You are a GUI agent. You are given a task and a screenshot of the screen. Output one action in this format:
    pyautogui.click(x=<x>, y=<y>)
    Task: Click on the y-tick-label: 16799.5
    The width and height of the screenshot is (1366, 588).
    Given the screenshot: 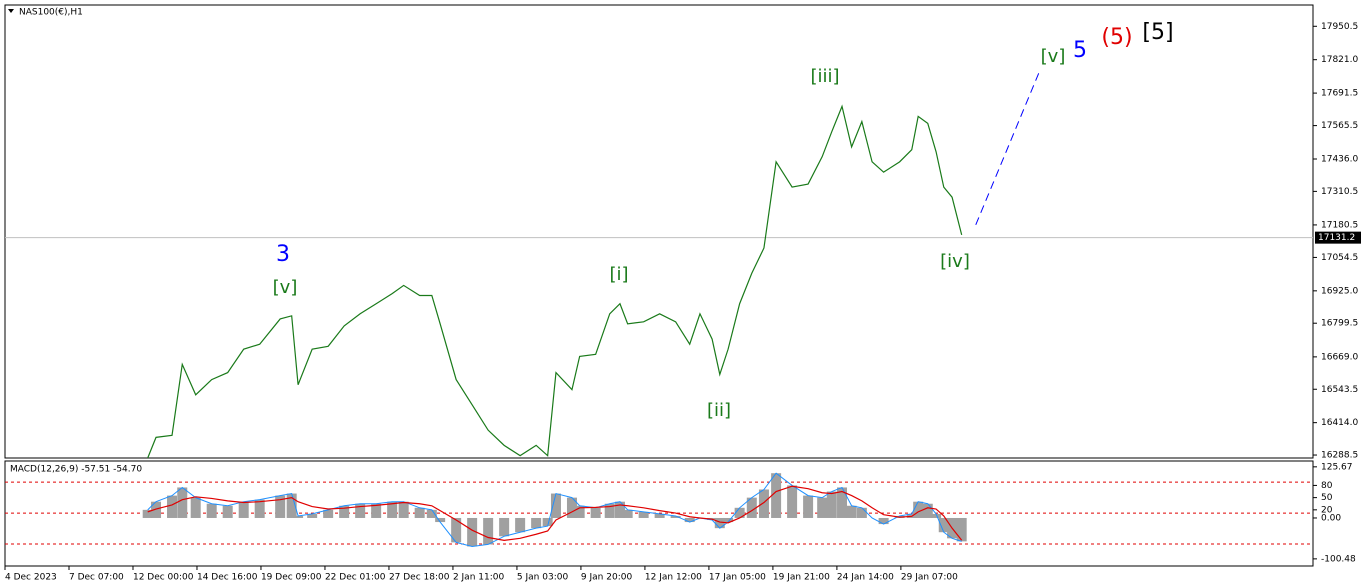 What is the action you would take?
    pyautogui.click(x=1339, y=324)
    